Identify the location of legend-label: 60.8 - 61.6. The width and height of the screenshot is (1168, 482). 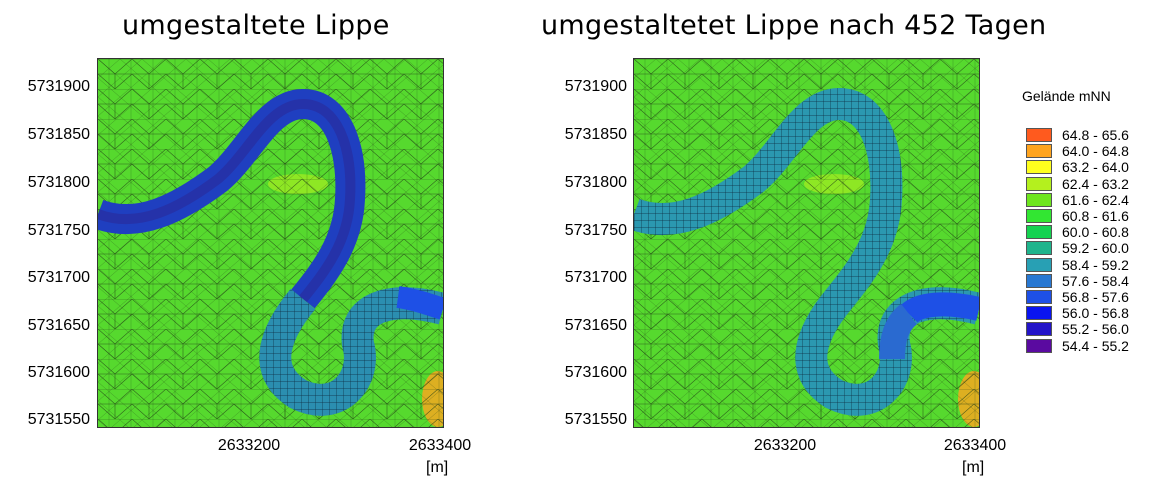
(1095, 216).